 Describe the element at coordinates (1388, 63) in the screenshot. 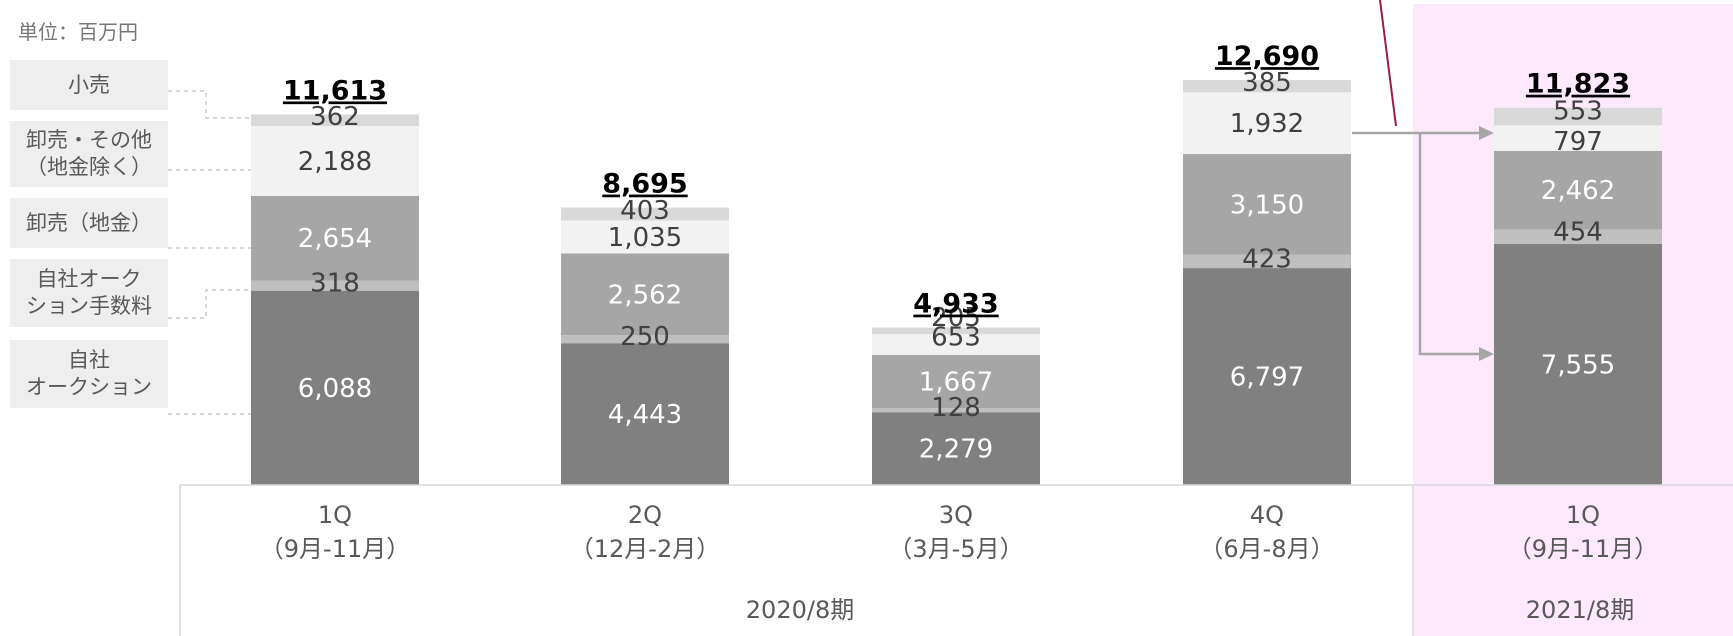

I see `callout-line` at that location.